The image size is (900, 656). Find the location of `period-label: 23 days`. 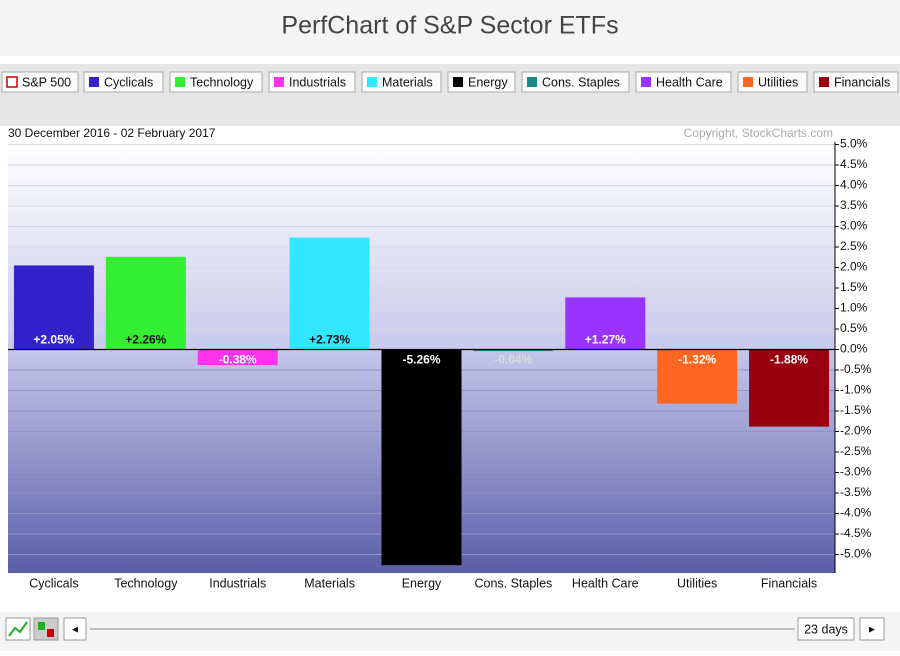

period-label: 23 days is located at coordinates (826, 629).